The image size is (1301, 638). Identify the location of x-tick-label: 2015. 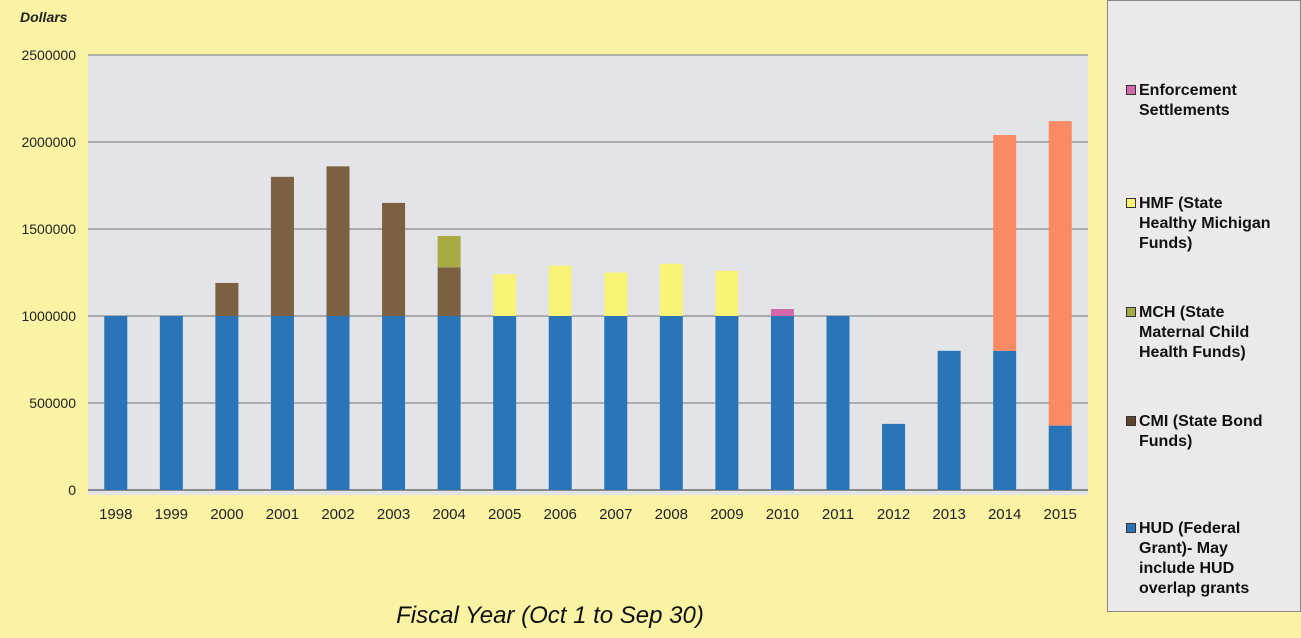
(1060, 514).